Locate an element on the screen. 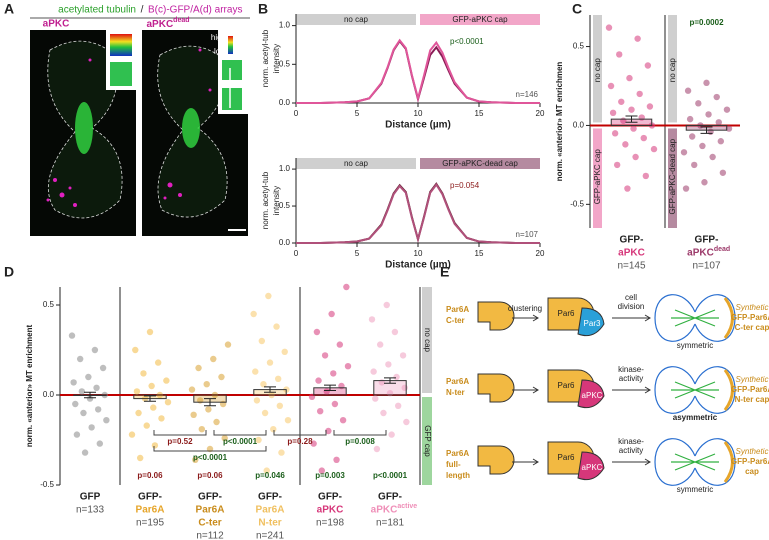  row-label: N-ter is located at coordinates (455, 392).